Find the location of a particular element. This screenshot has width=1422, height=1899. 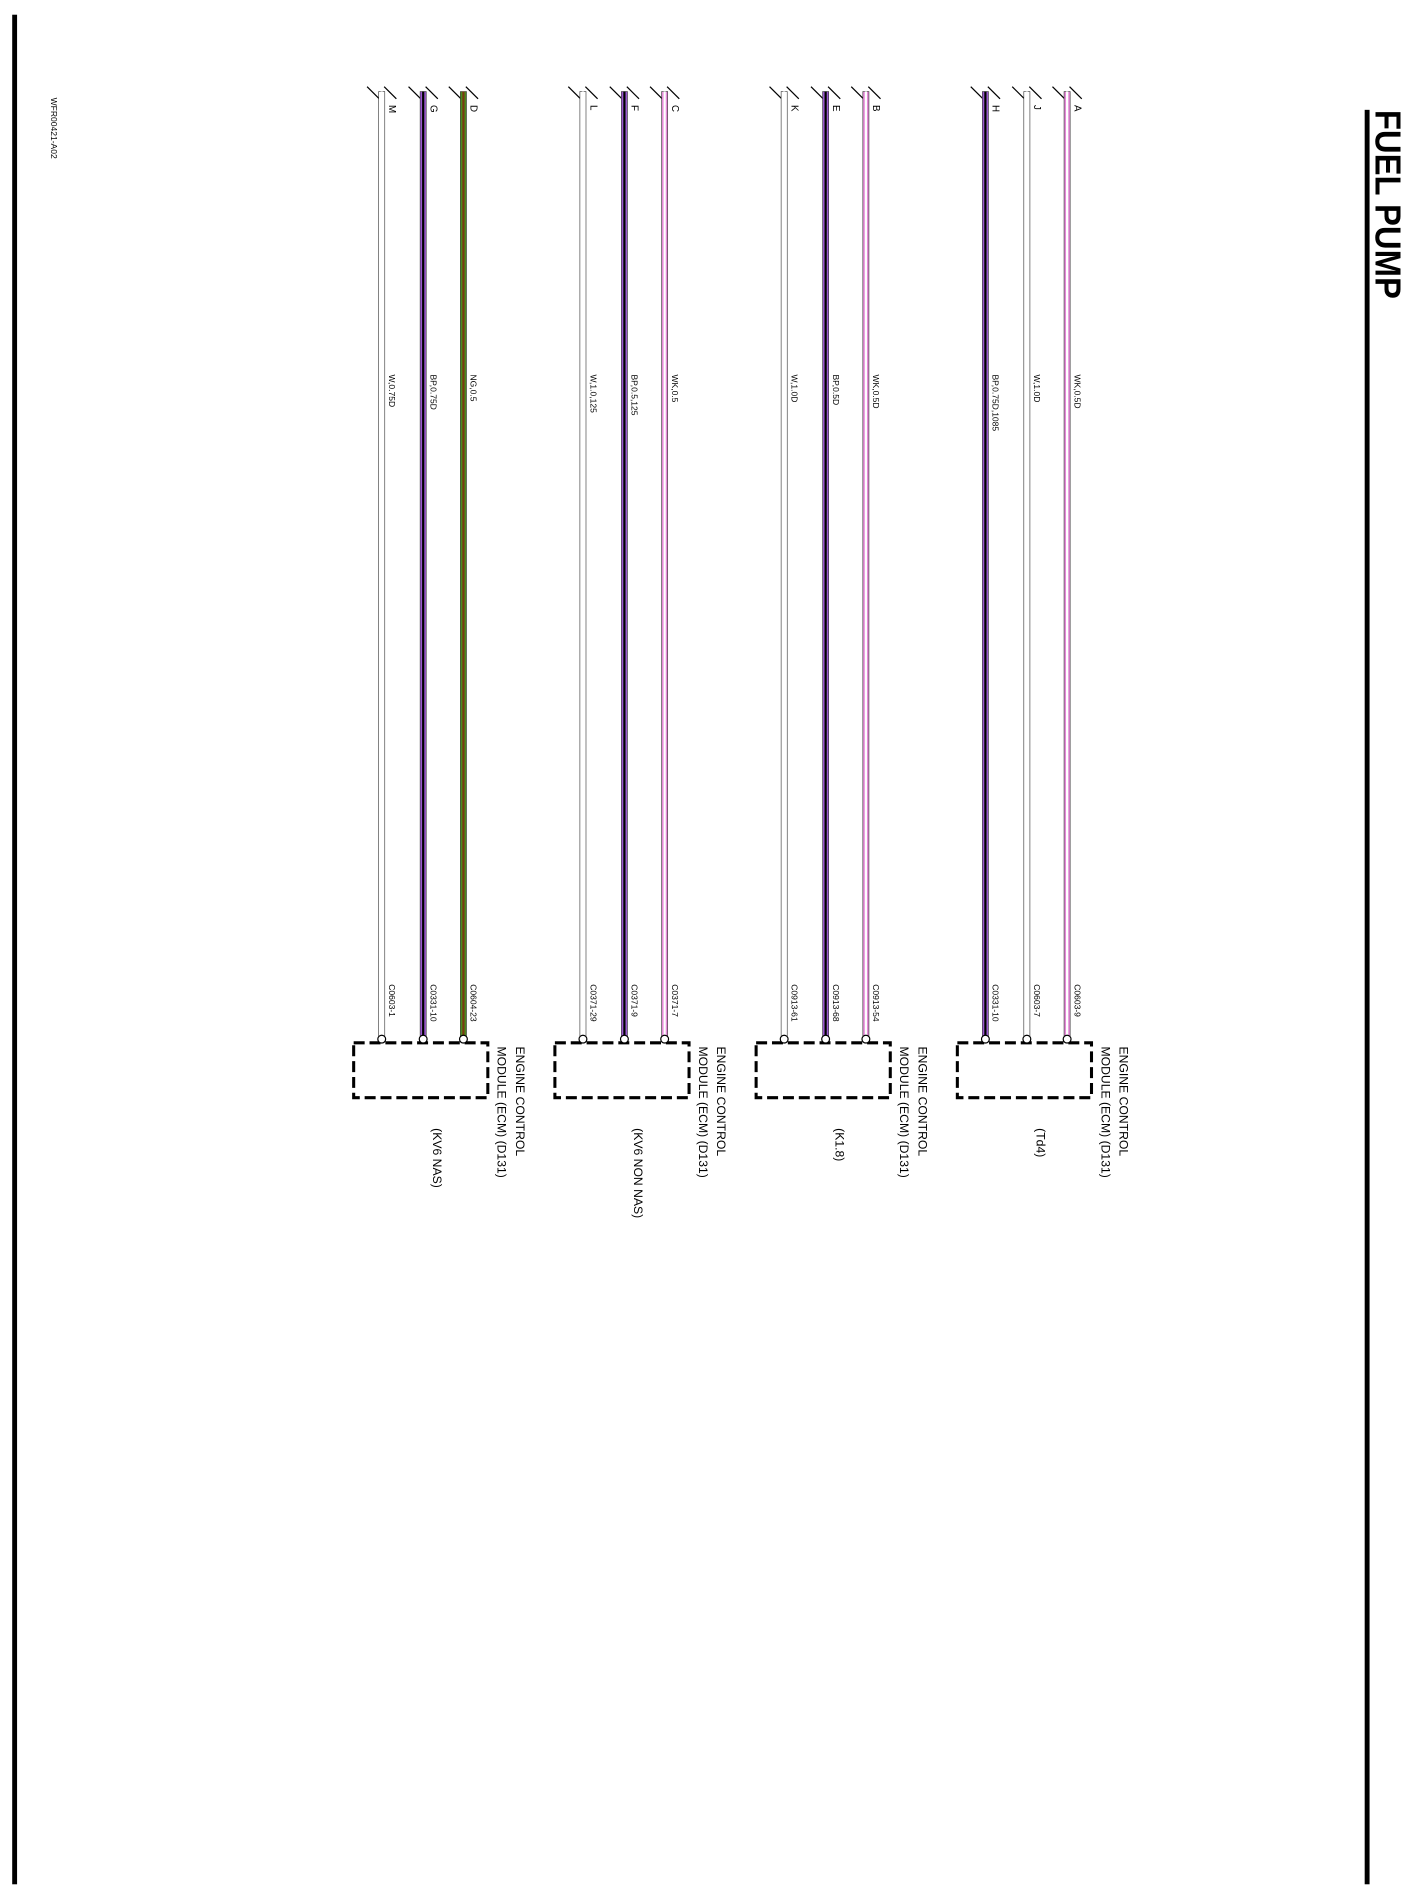

connector-pin: C0603-7 is located at coordinates (1037, 1000).